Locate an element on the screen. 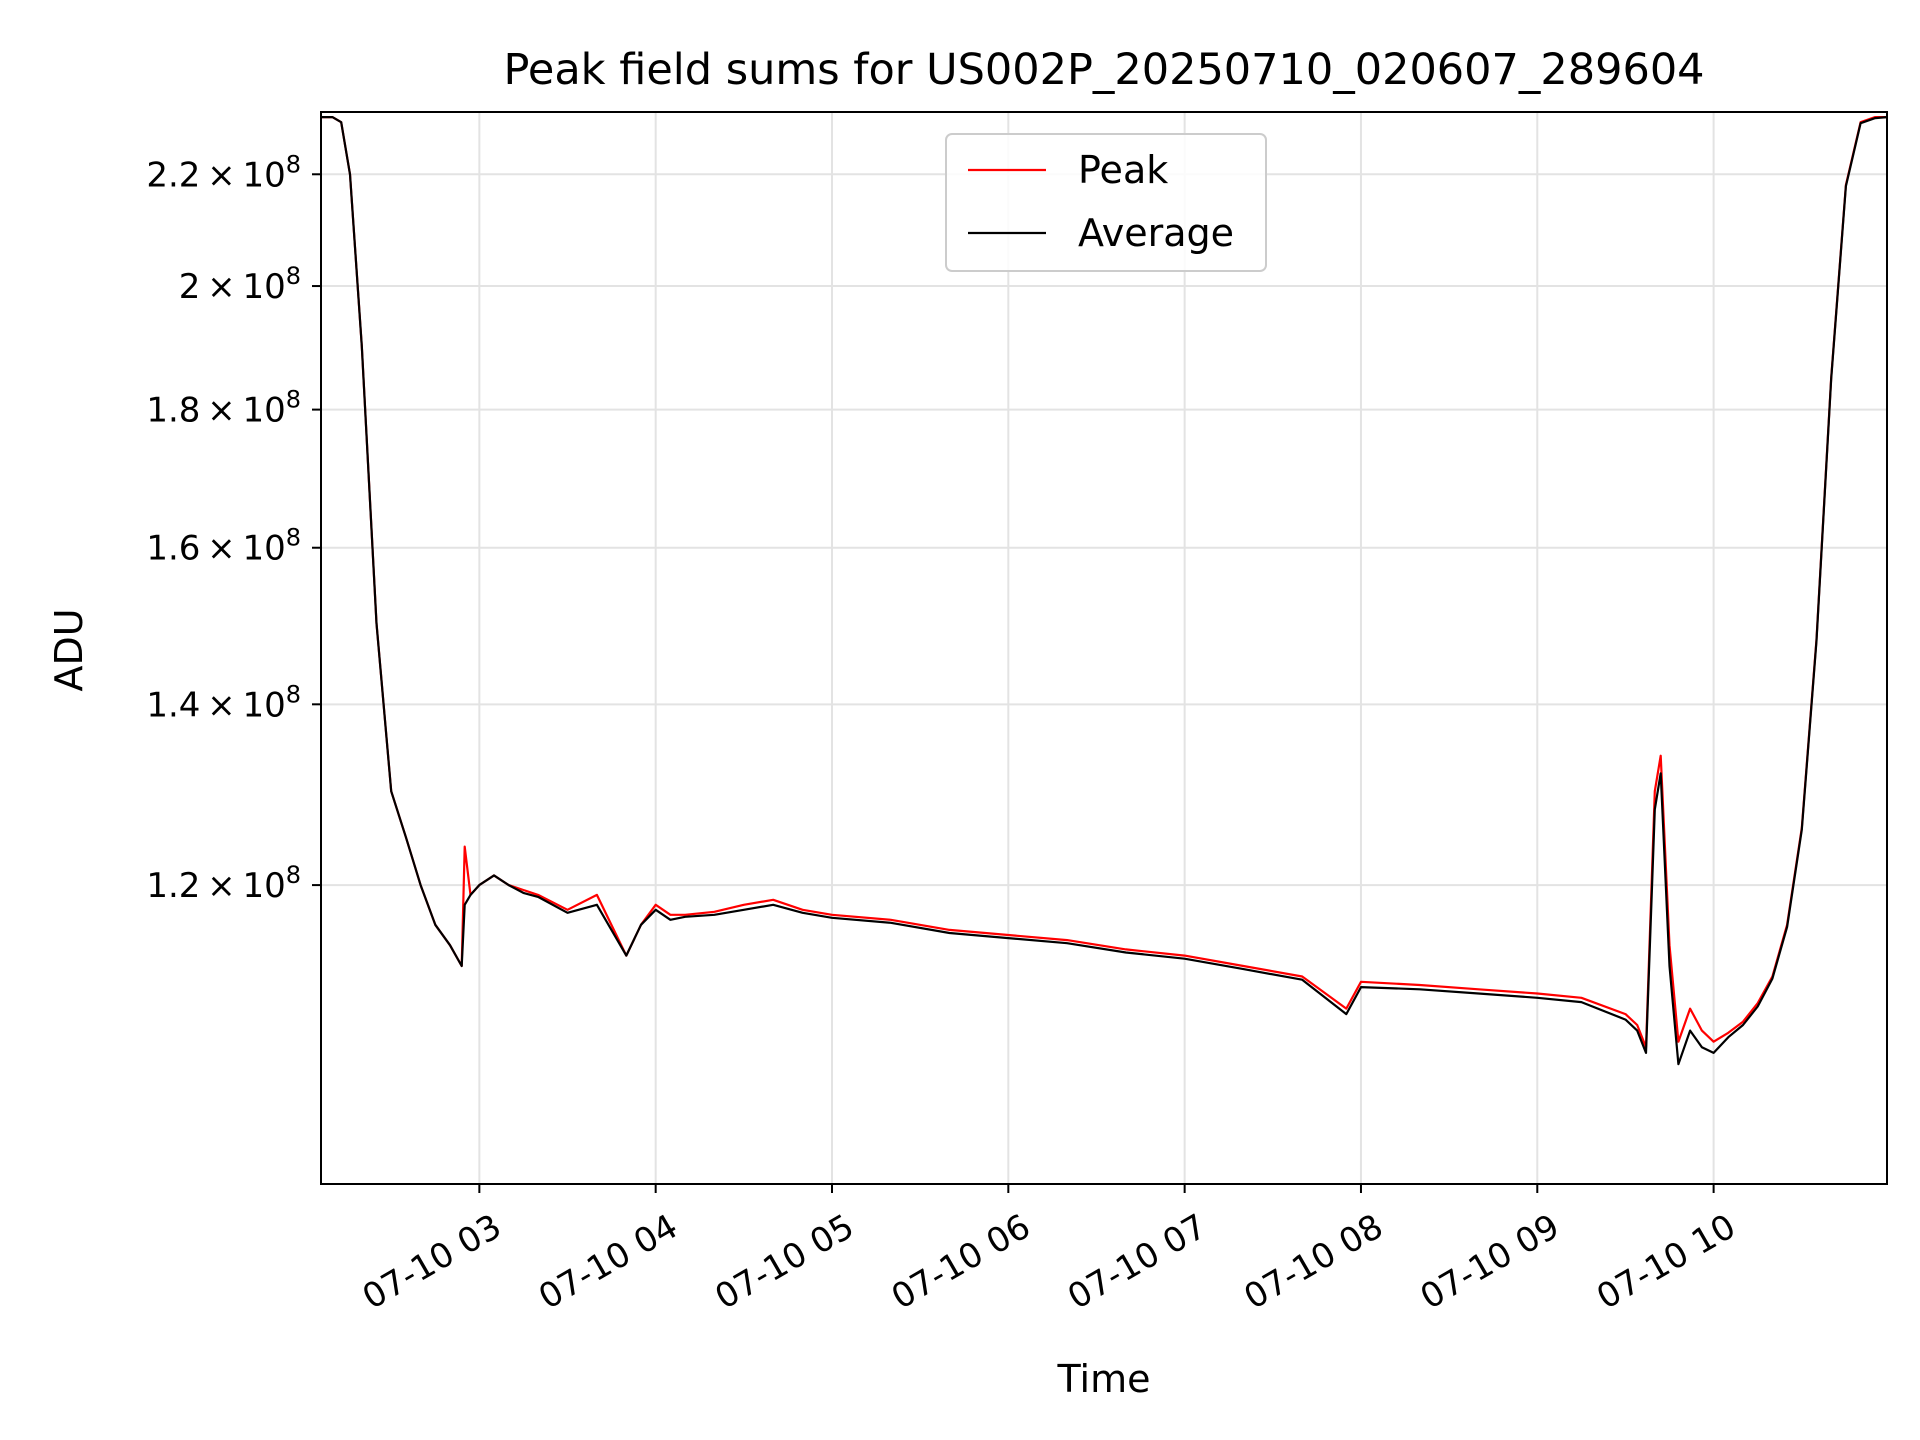 This screenshot has height=1440, width=1920. legend-label: Average is located at coordinates (1156, 233).